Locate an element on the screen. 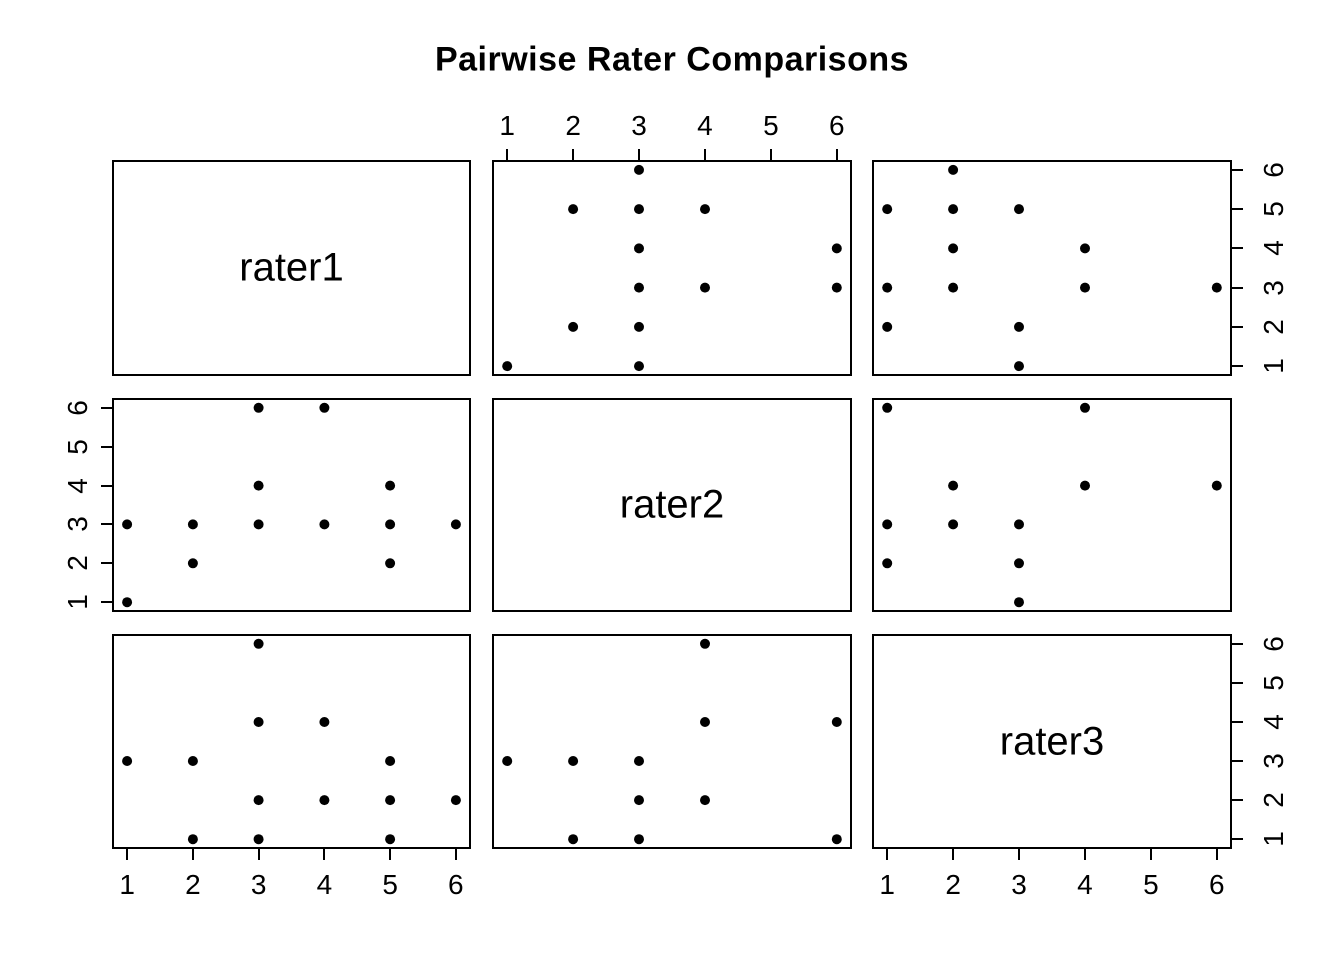  panel-rater3-vs-rater1 is located at coordinates (291, 741).